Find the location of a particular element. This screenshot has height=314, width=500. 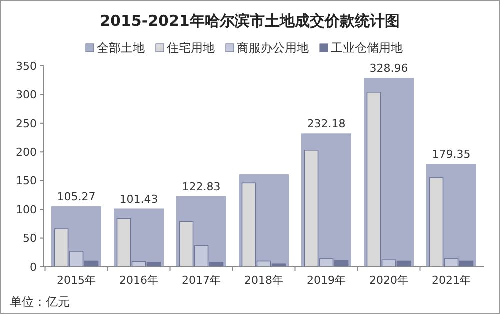

x-tick-label: 2019年 is located at coordinates (326, 280).